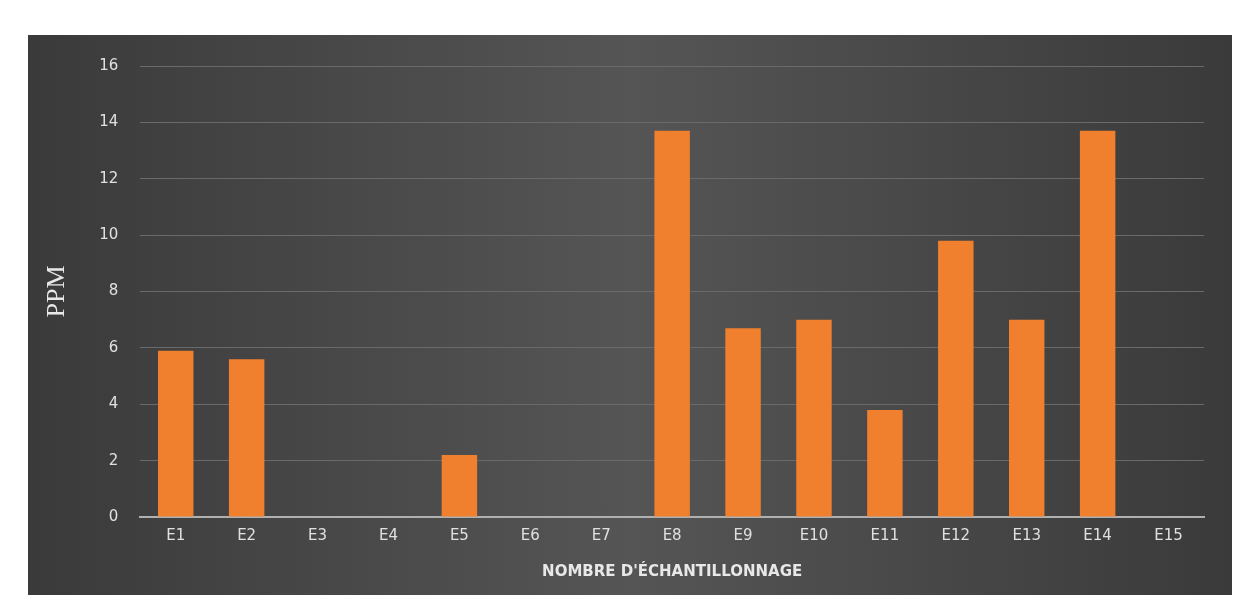 The image size is (1240, 608). Describe the element at coordinates (1026, 534) in the screenshot. I see `x-tick-label: E13` at that location.